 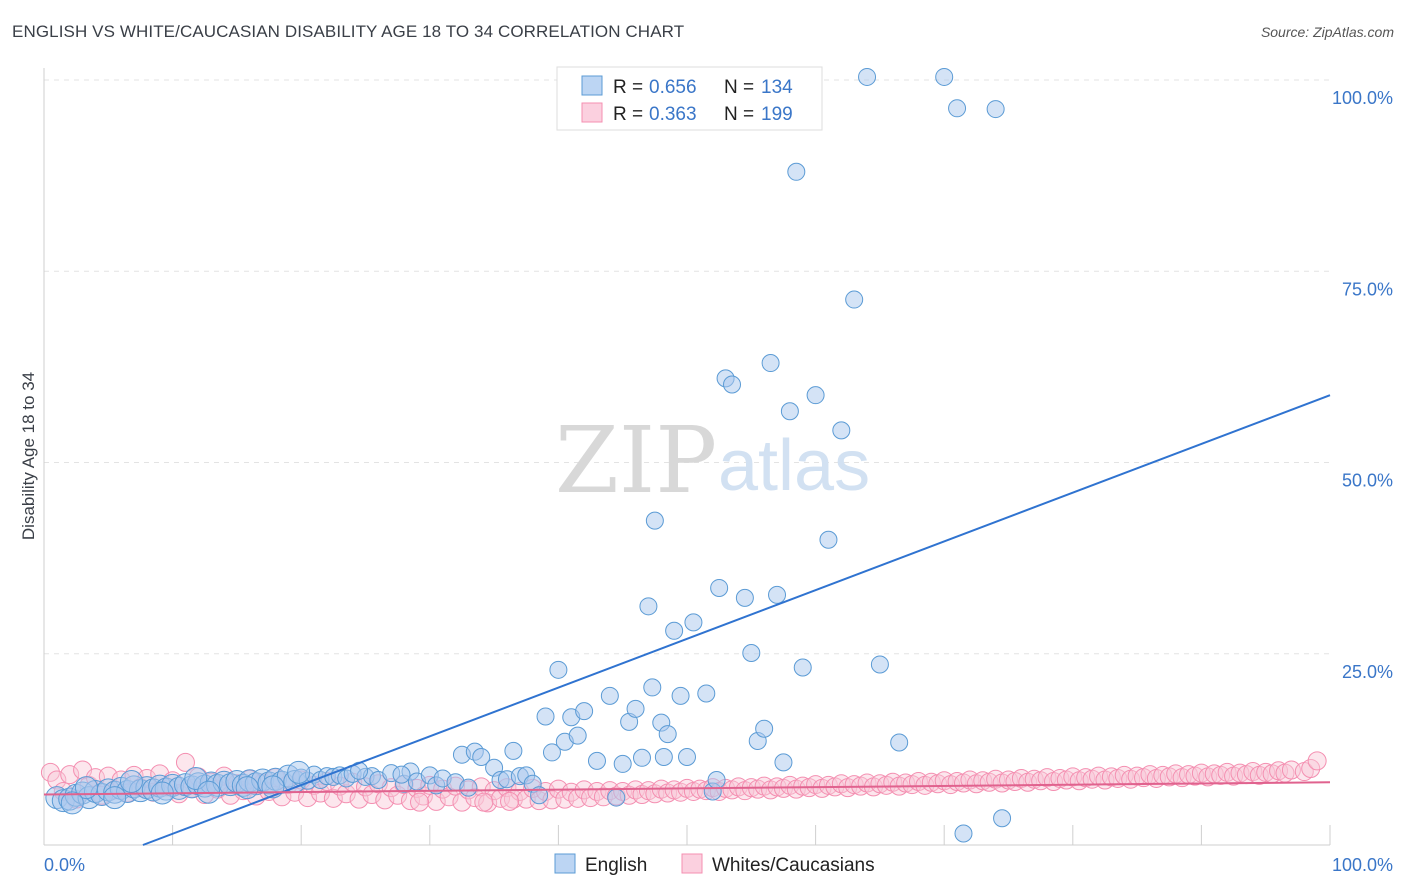 What do you see at coordinates (673, 114) in the screenshot?
I see `stats-white-r-value: 0.363` at bounding box center [673, 114].